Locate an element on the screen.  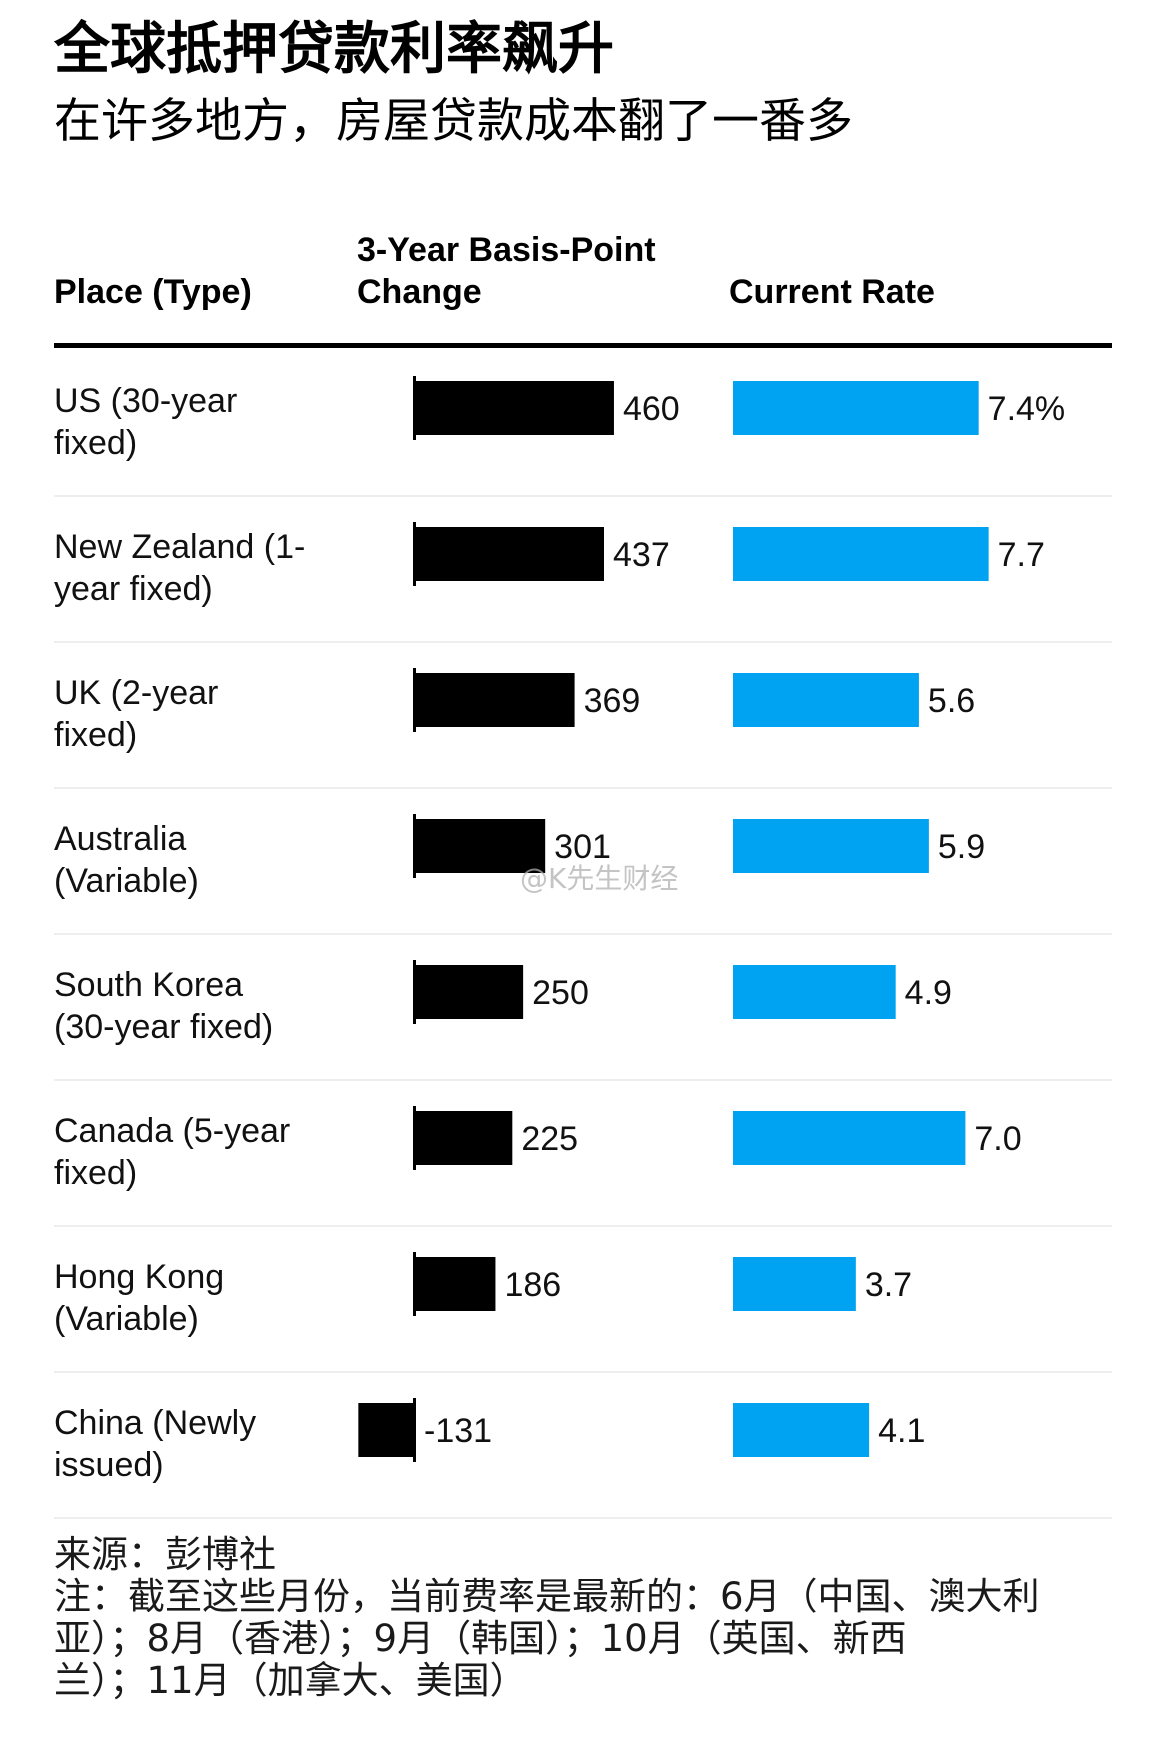
column-header-rate: Current Rate is located at coordinates (832, 292).